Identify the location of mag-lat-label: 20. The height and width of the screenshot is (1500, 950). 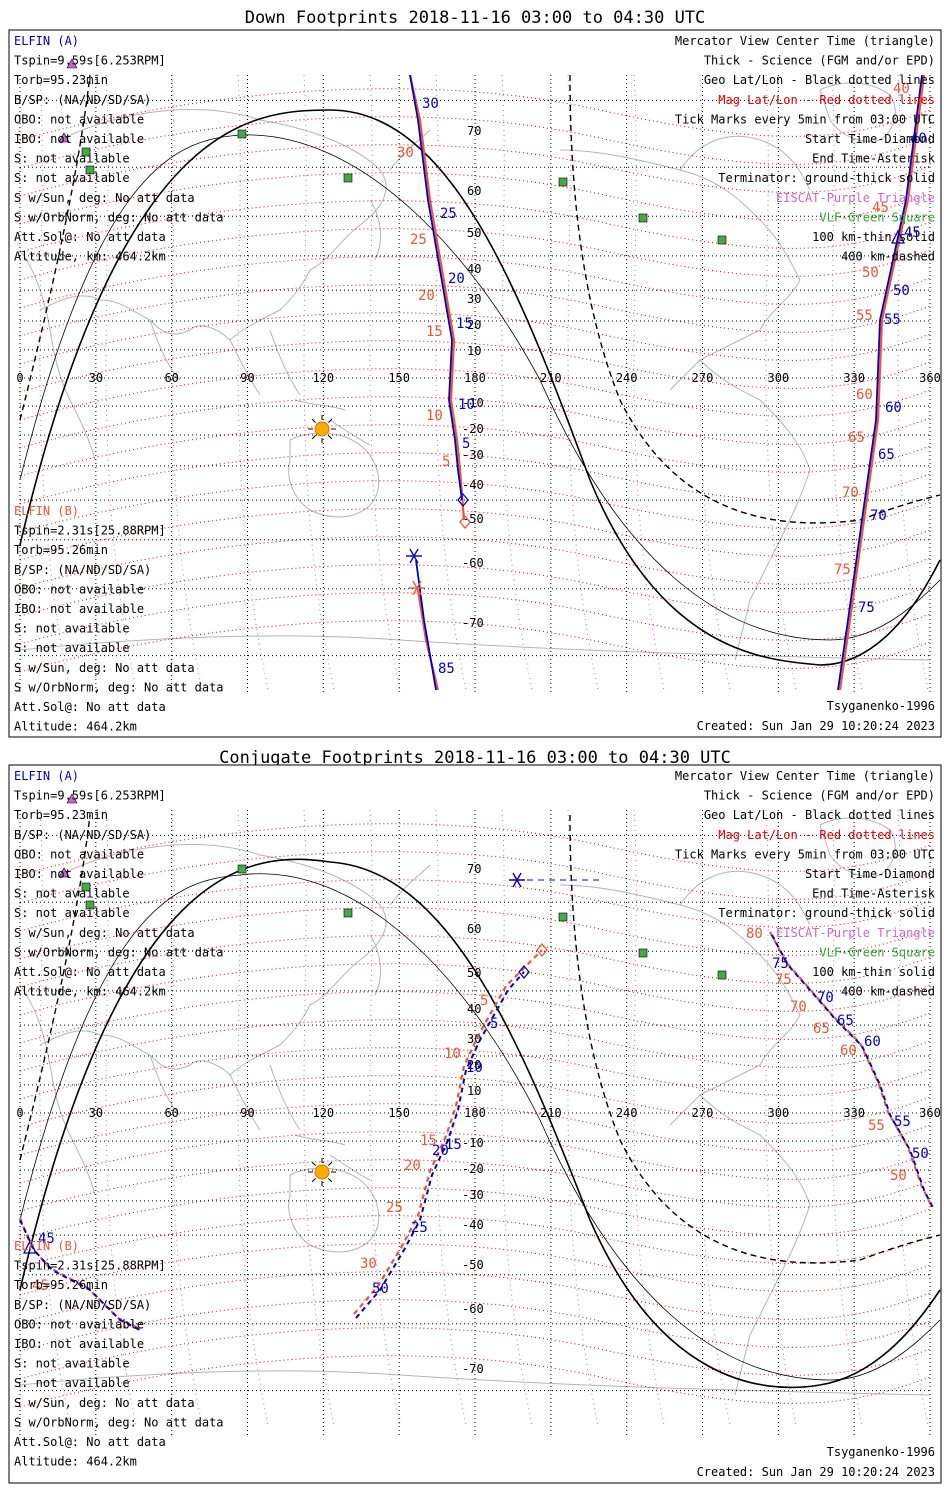
(474, 1065).